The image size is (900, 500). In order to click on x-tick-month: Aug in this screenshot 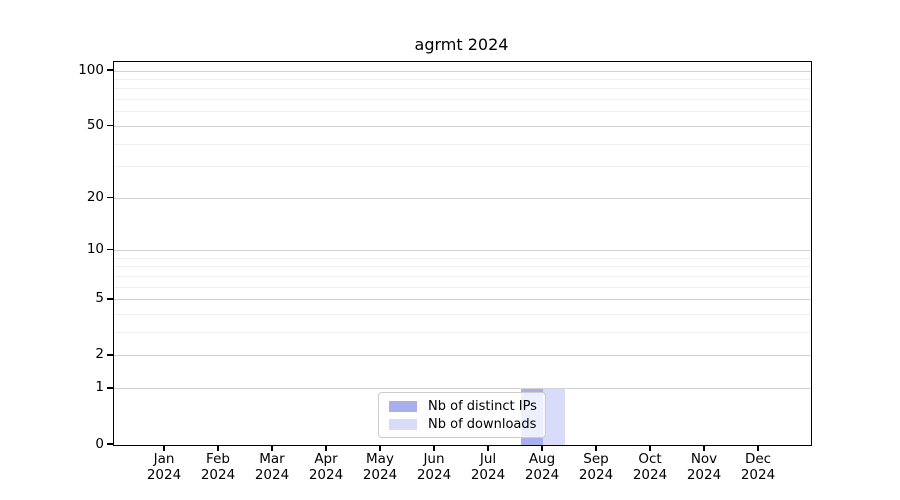, I will do `click(542, 459)`.